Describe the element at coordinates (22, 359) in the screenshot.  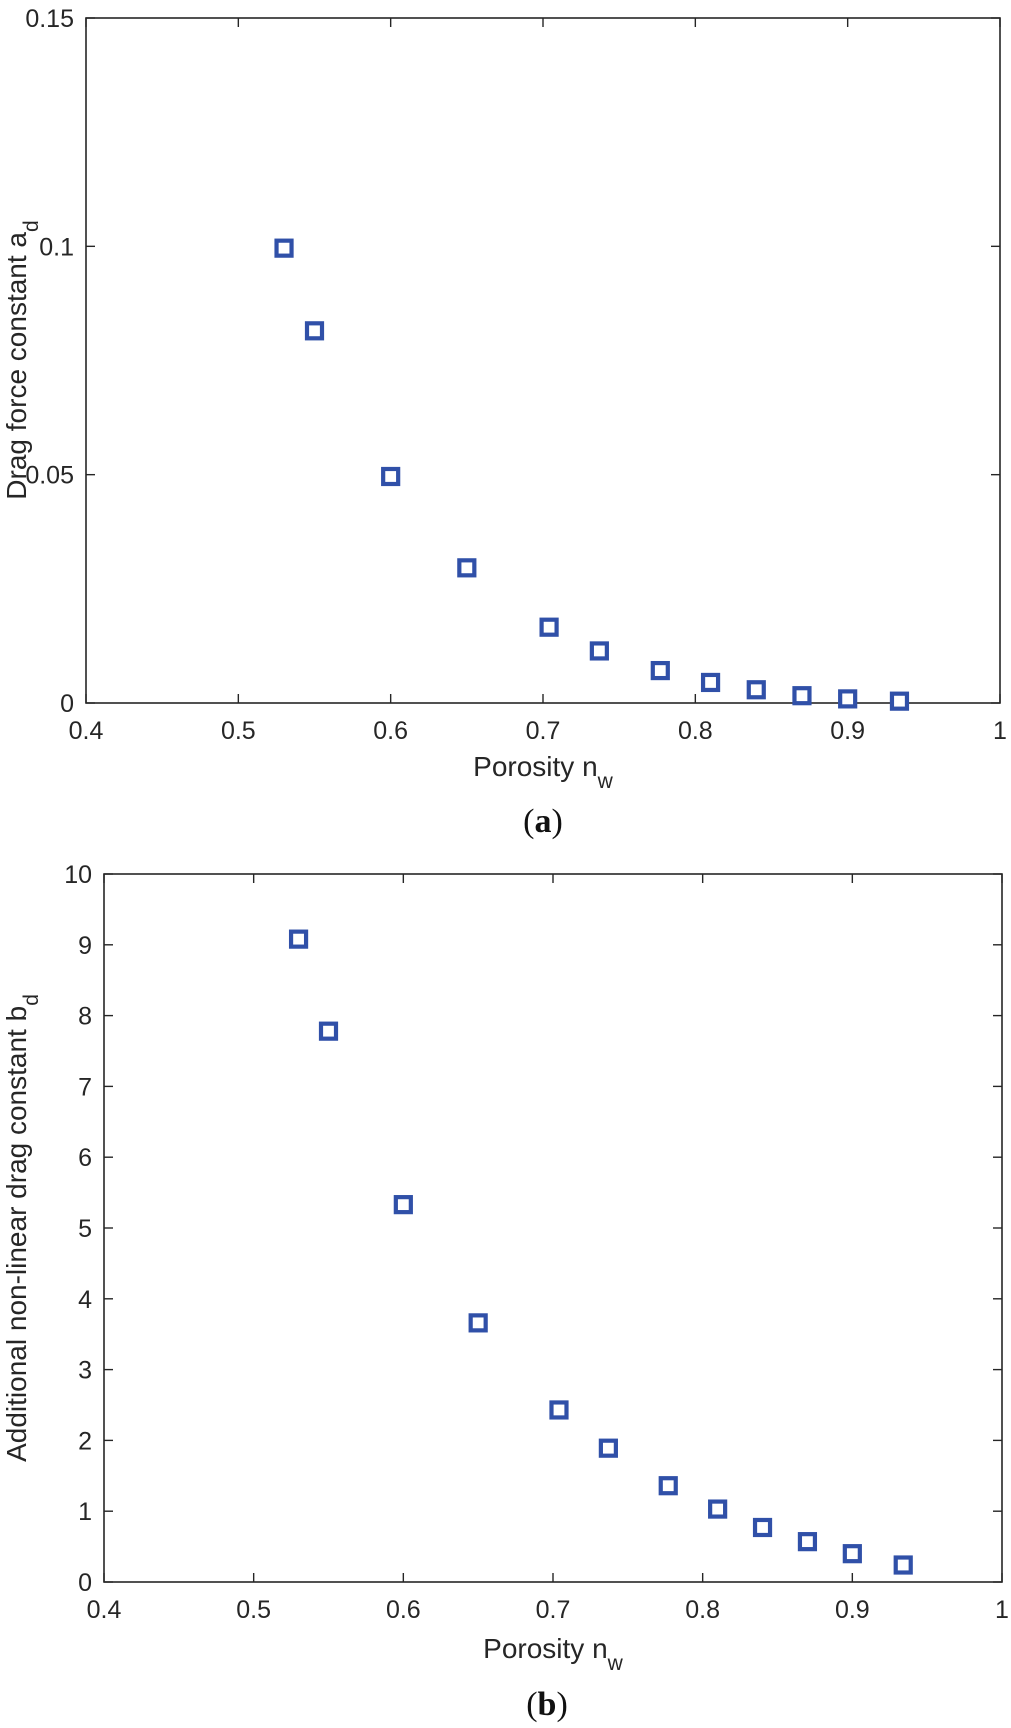
I see `chart-a-ylabel: Drag force constant ad` at that location.